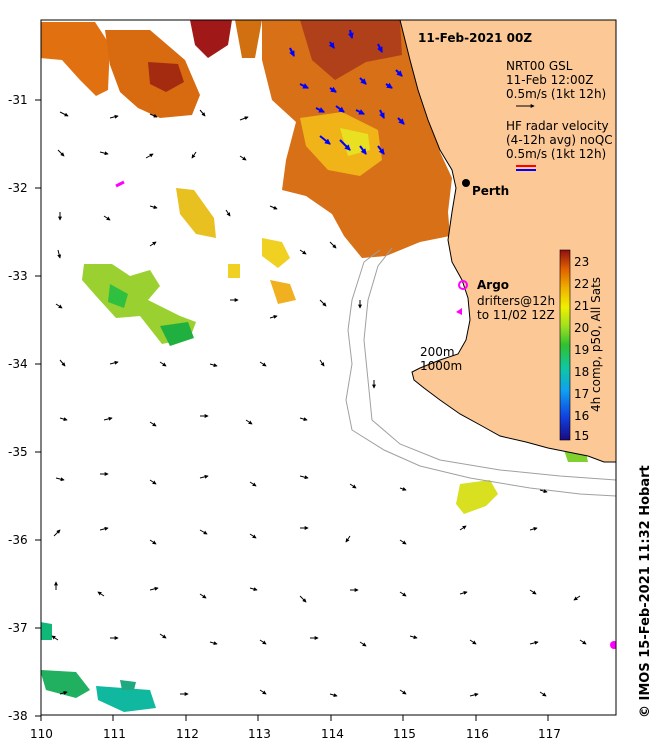 This screenshot has height=750, width=659. Describe the element at coordinates (549, 734) in the screenshot. I see `x-tick-label: 117` at that location.